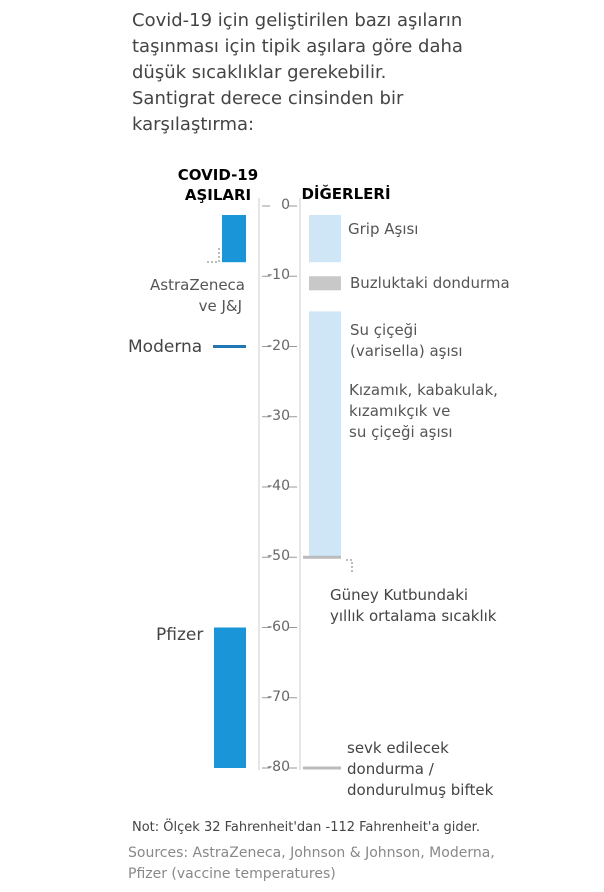 The image size is (604, 892). I want to click on label-moderna: Moderna, so click(165, 347).